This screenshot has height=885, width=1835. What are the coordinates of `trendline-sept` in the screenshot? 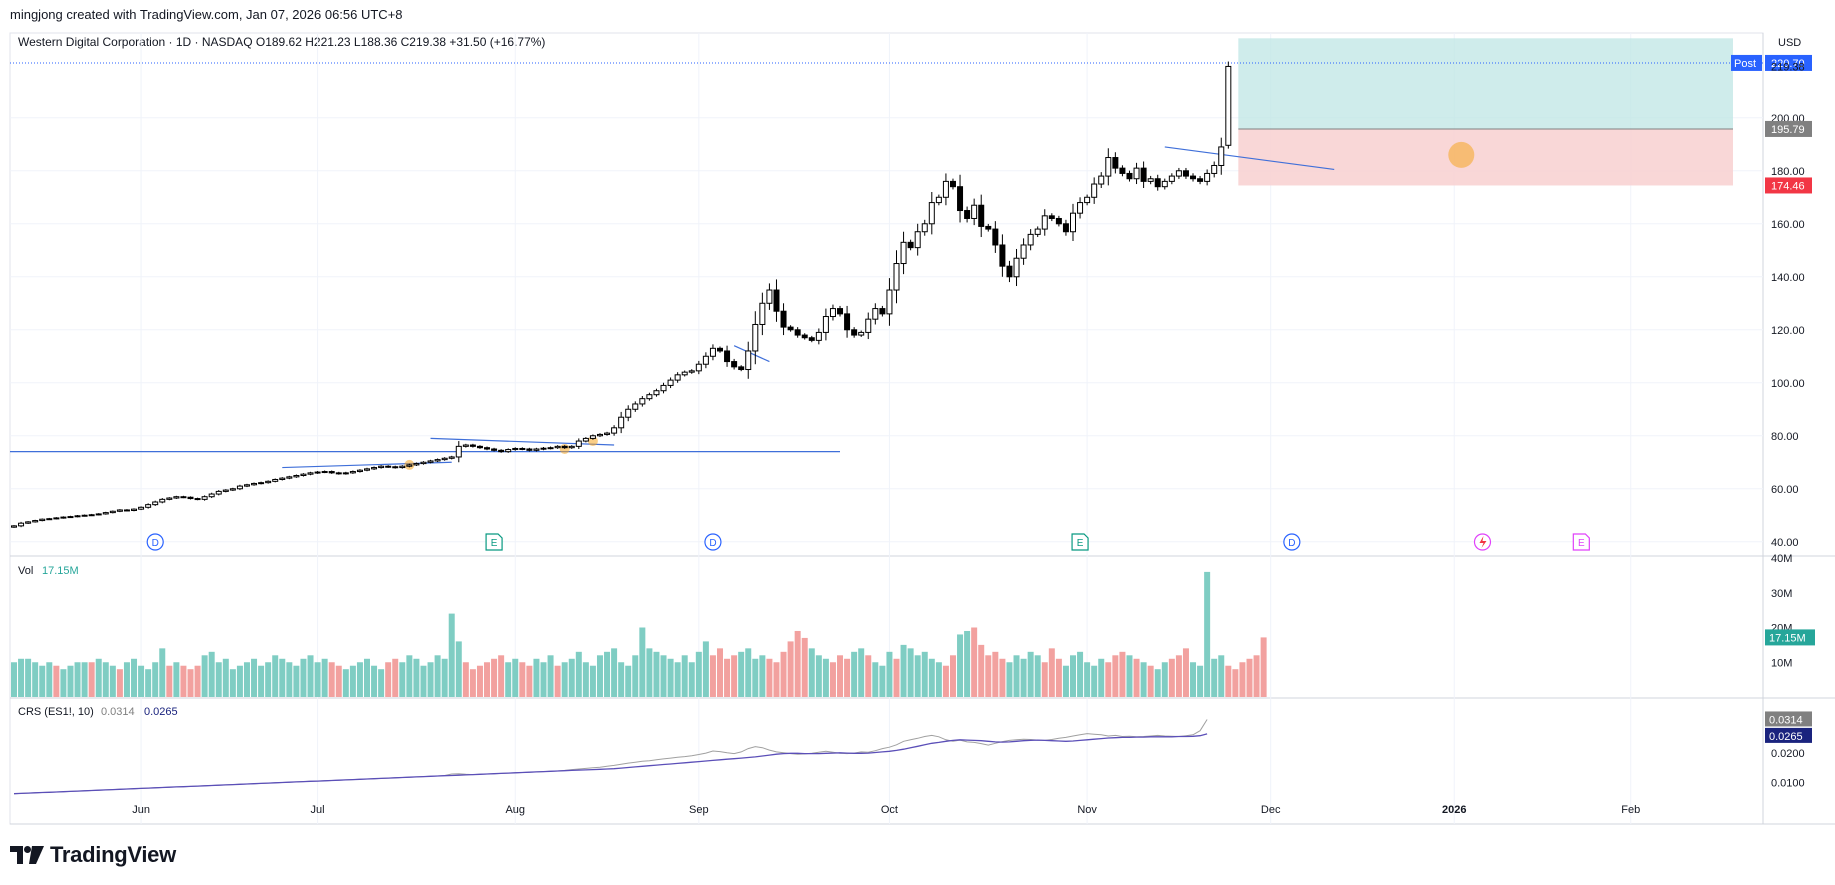 It's located at (751, 354).